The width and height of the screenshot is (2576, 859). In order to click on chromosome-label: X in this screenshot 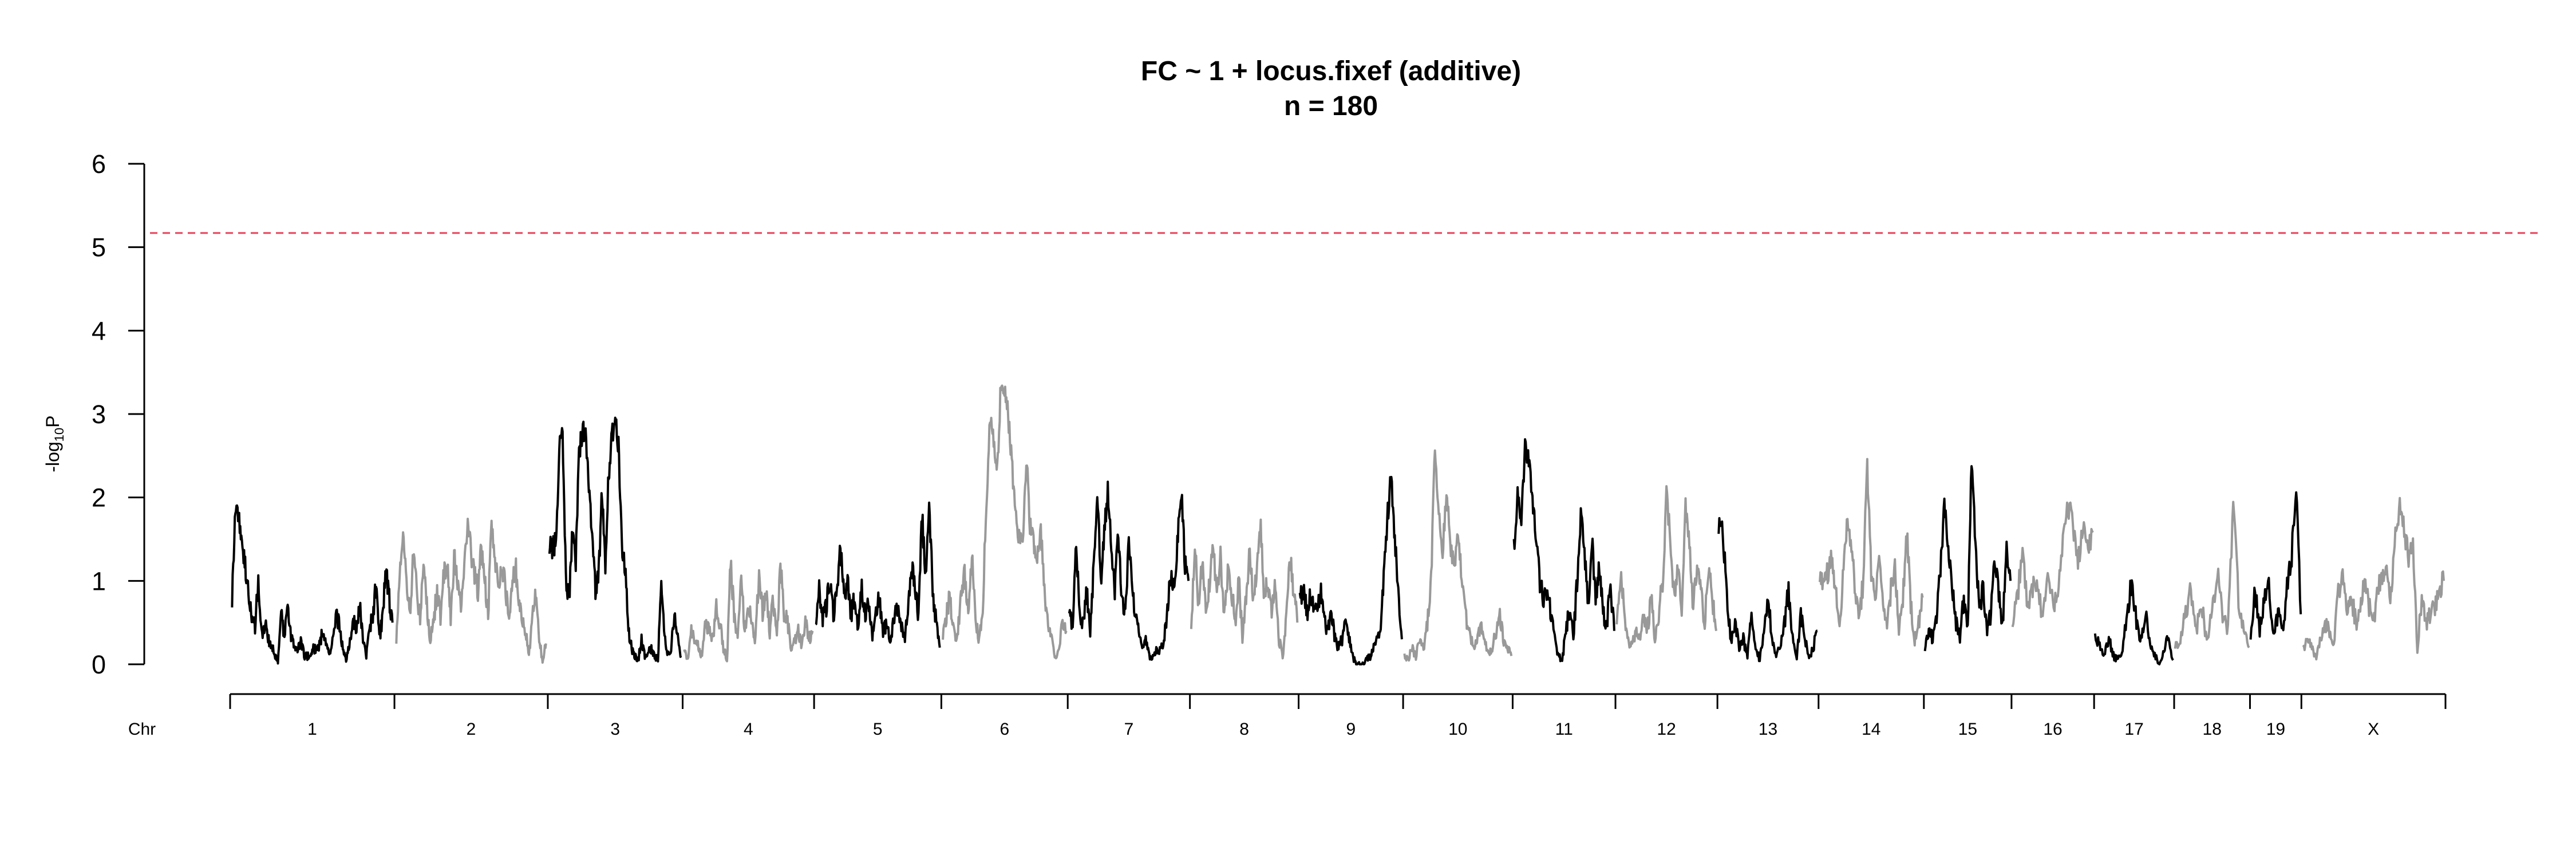, I will do `click(2373, 730)`.